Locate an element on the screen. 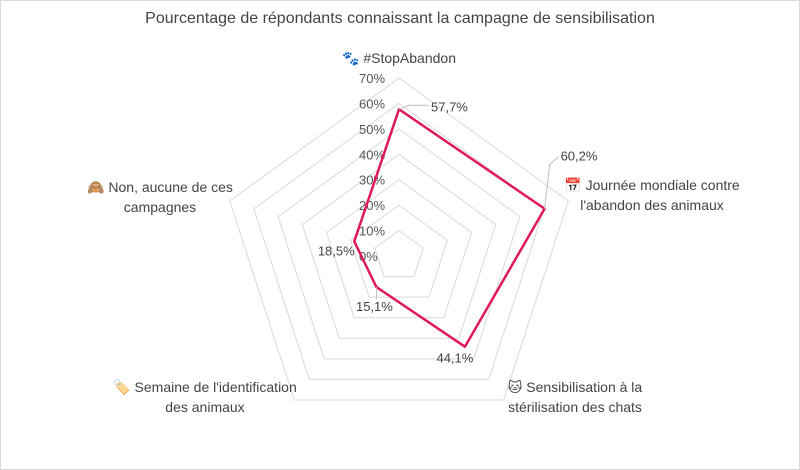 The width and height of the screenshot is (800, 470). radial-tick-labels: 0%10%20%30%40%50%60%70% is located at coordinates (372, 167).